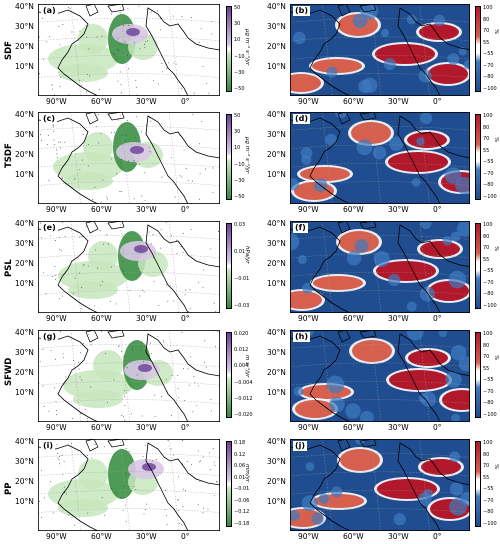  I want to click on latitude-label: 10°N, so click(276, 392).